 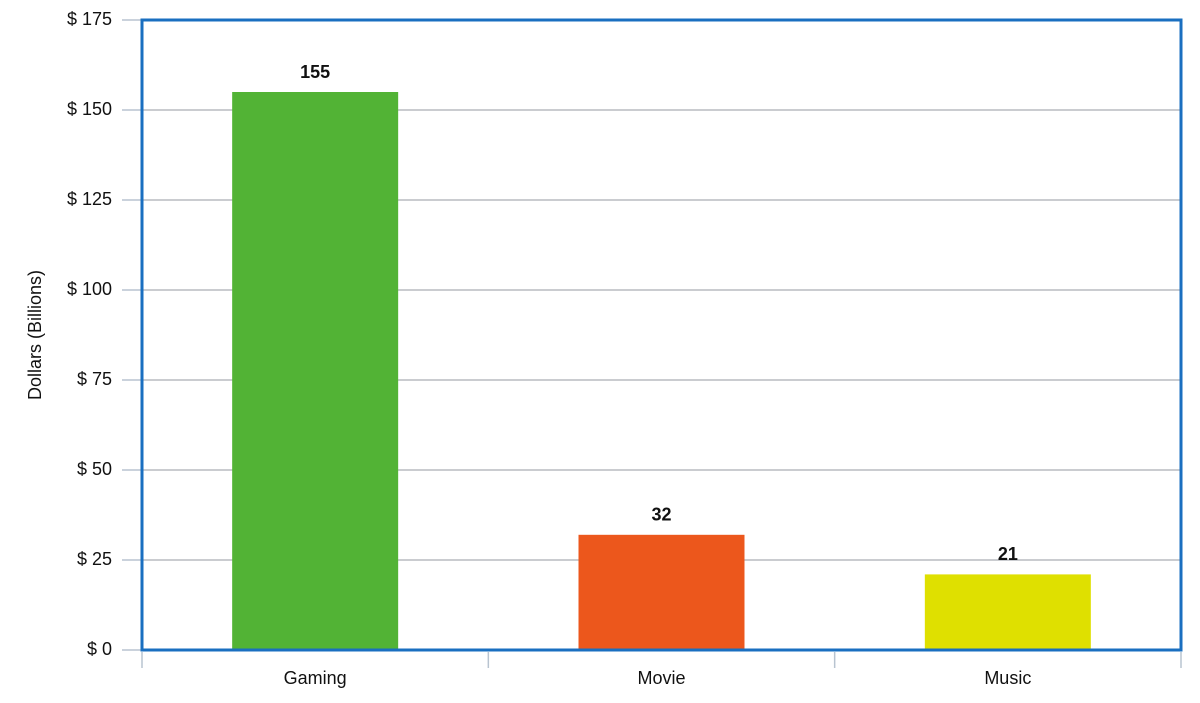 What do you see at coordinates (94, 559) in the screenshot?
I see `y-tick-label: $ 25` at bounding box center [94, 559].